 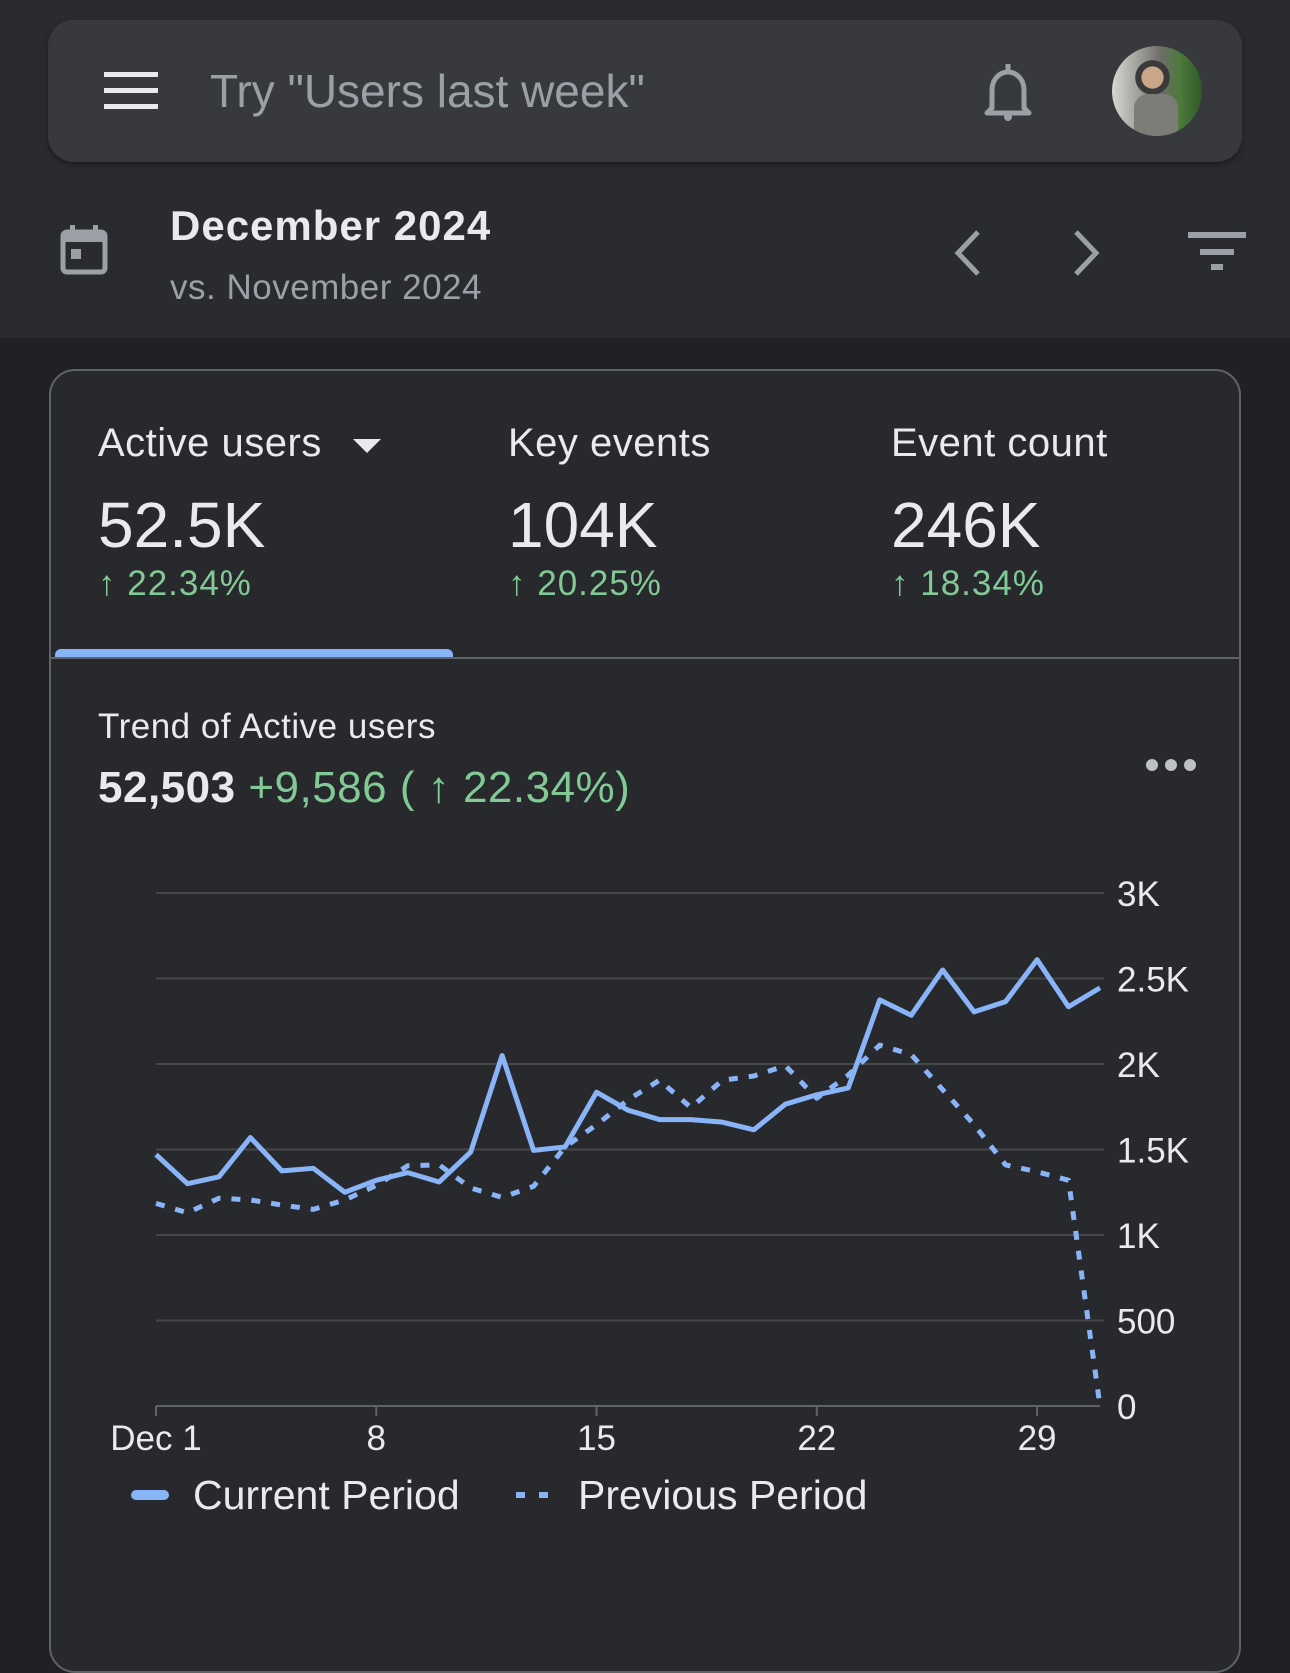 I want to click on bell-icon, so click(x=1008, y=92).